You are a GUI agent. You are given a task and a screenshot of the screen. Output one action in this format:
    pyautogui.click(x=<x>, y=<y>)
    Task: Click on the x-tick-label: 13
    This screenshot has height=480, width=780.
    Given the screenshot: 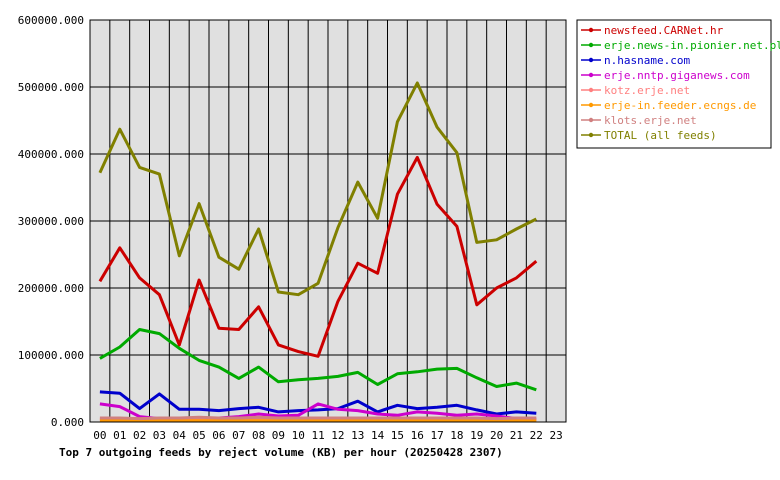 What is the action you would take?
    pyautogui.click(x=357, y=435)
    